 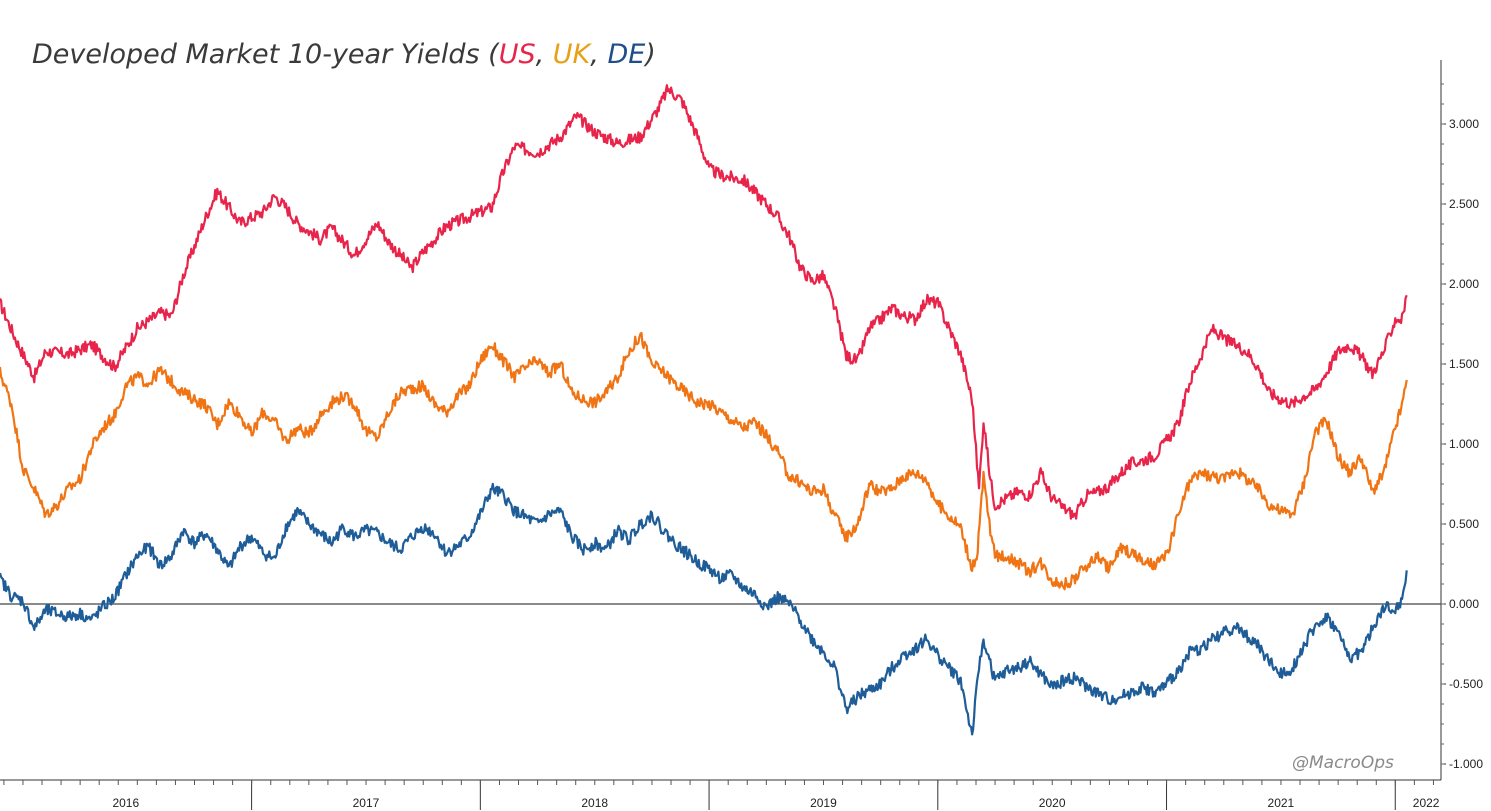 What do you see at coordinates (1464, 124) in the screenshot?
I see `y-tick-label: 3.000` at bounding box center [1464, 124].